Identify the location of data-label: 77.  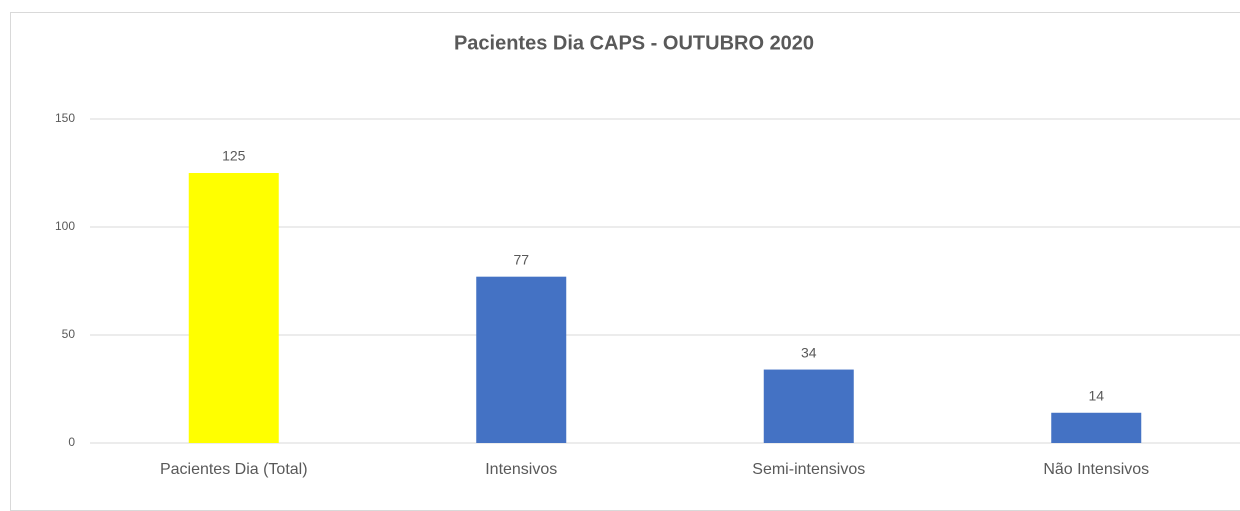
(521, 259).